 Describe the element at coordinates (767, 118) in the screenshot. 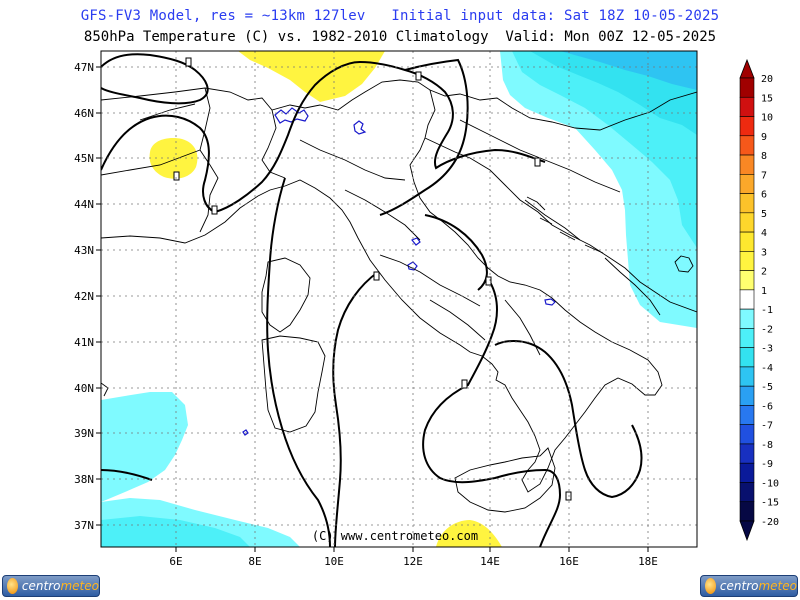

I see `colorbar-label: 10` at that location.